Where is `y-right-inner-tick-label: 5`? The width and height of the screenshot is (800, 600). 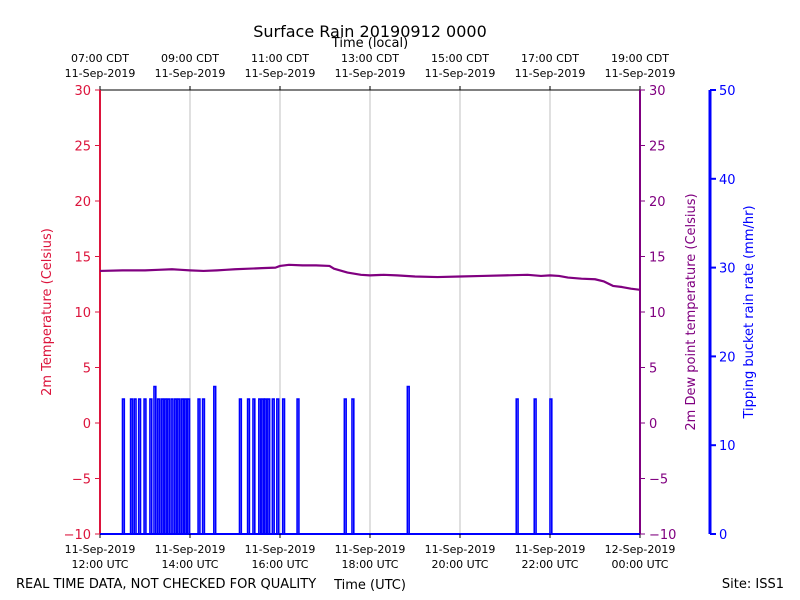
y-right-inner-tick-label: 5 is located at coordinates (653, 369).